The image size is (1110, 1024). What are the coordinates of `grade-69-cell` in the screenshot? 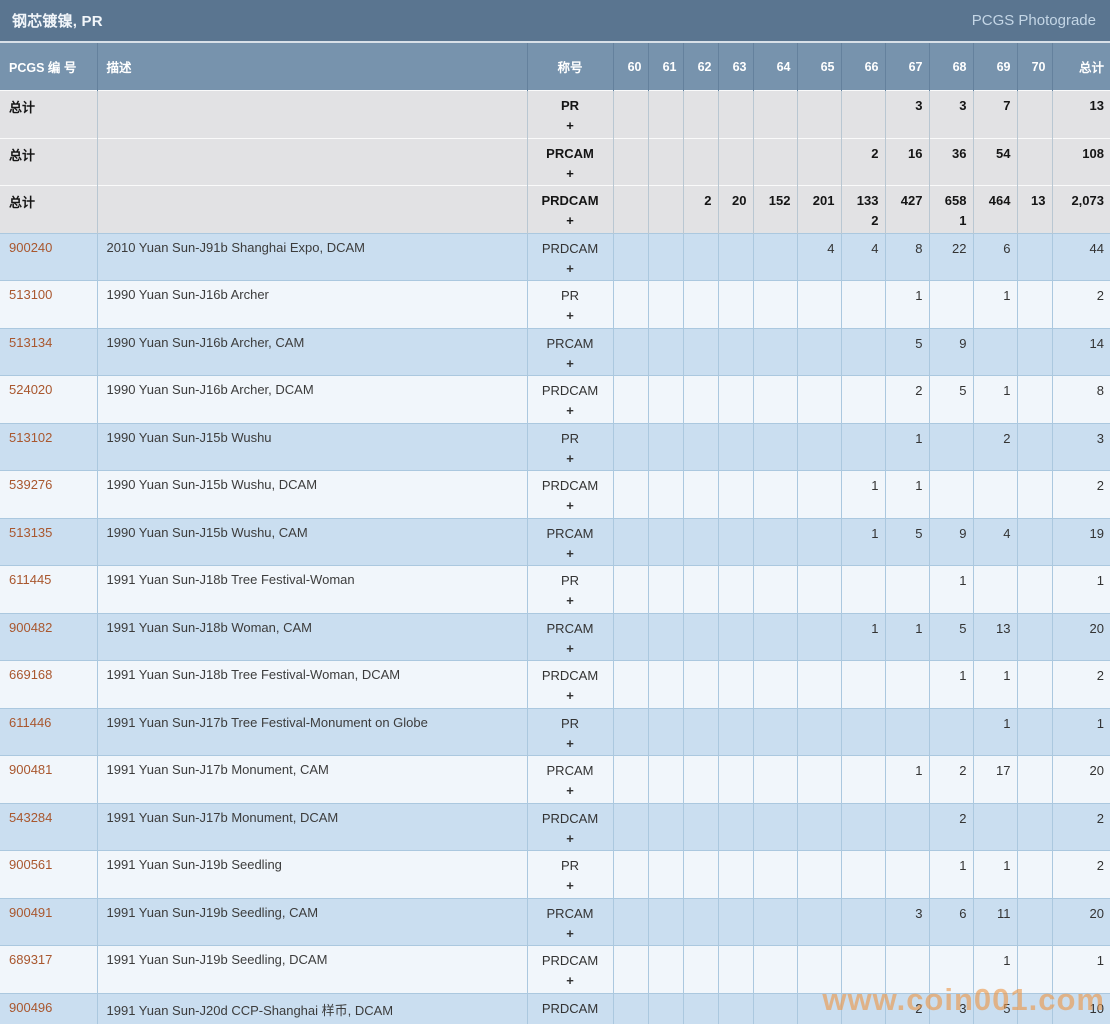 It's located at (994, 826).